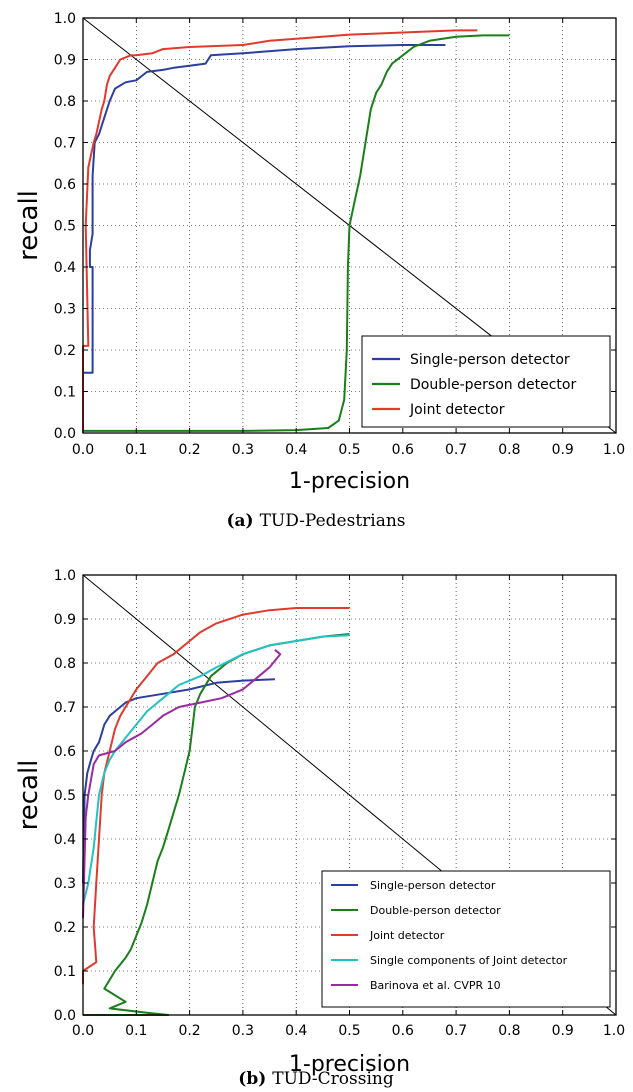 Image resolution: width=633 pixels, height=1092 pixels. I want to click on panel-b-caption-text: TUD-Crossing, so click(333, 1079).